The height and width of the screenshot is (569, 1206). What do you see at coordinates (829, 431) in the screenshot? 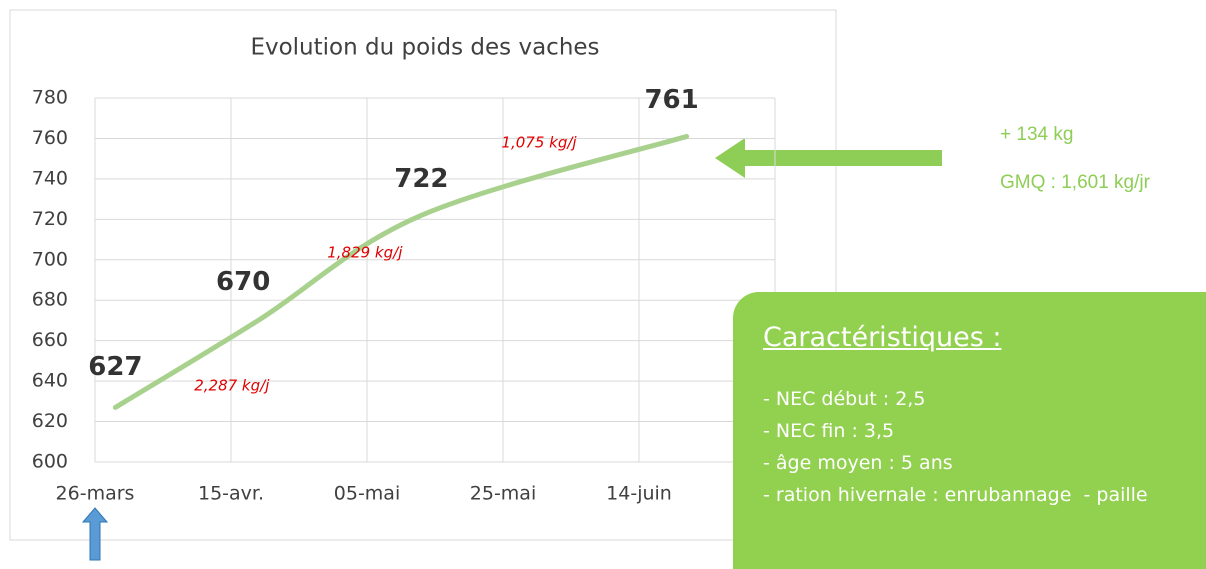
I see `panel-item: - NEC fin : 3,5` at bounding box center [829, 431].